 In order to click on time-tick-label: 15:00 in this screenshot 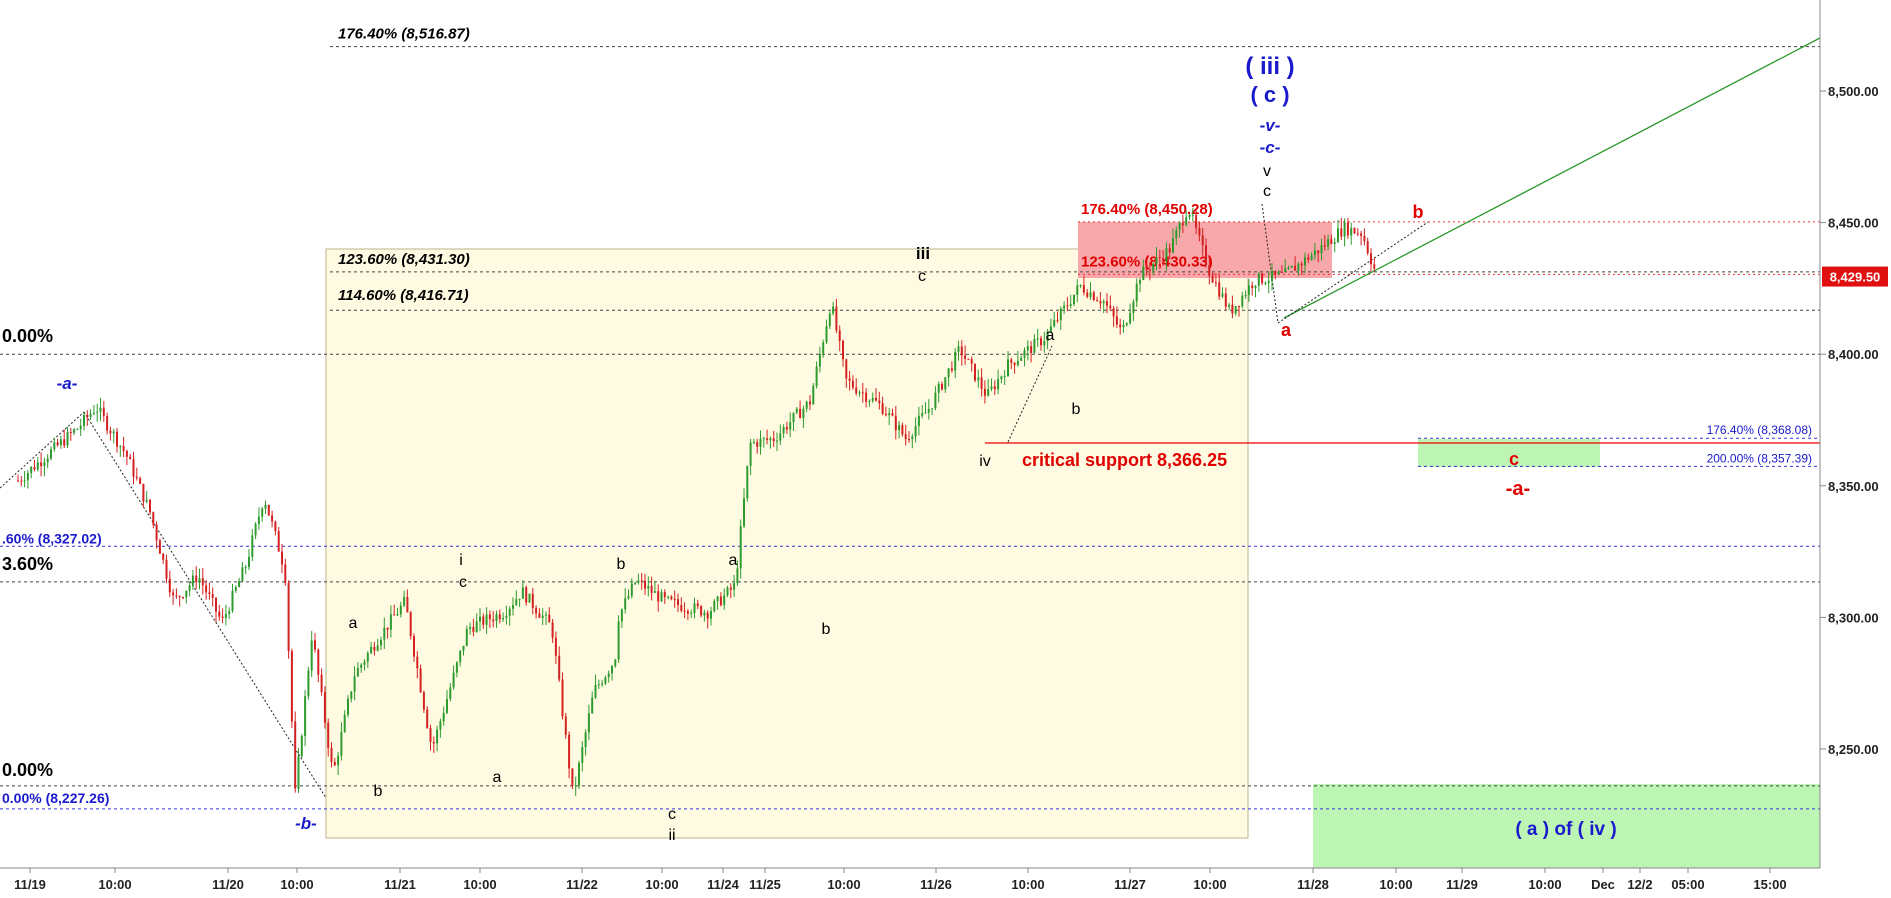, I will do `click(1769, 884)`.